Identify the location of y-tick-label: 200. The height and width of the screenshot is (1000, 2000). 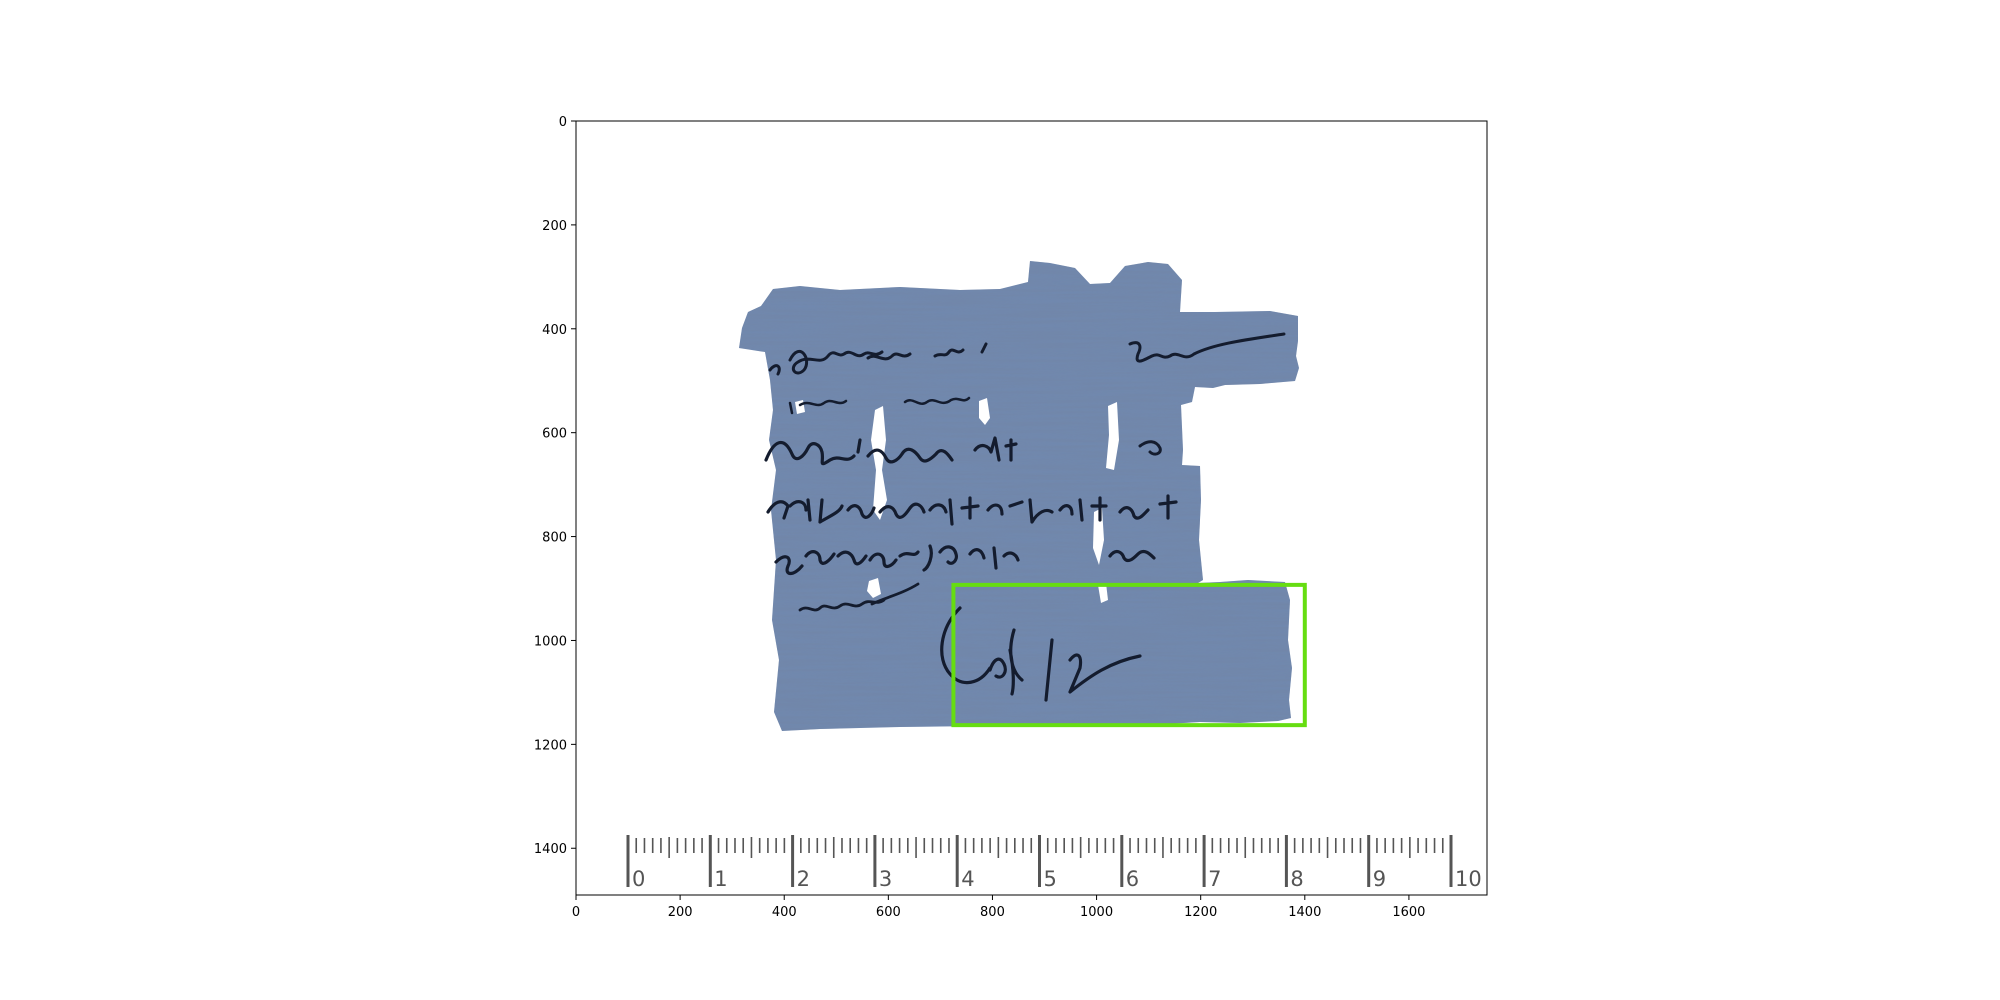
(554, 226).